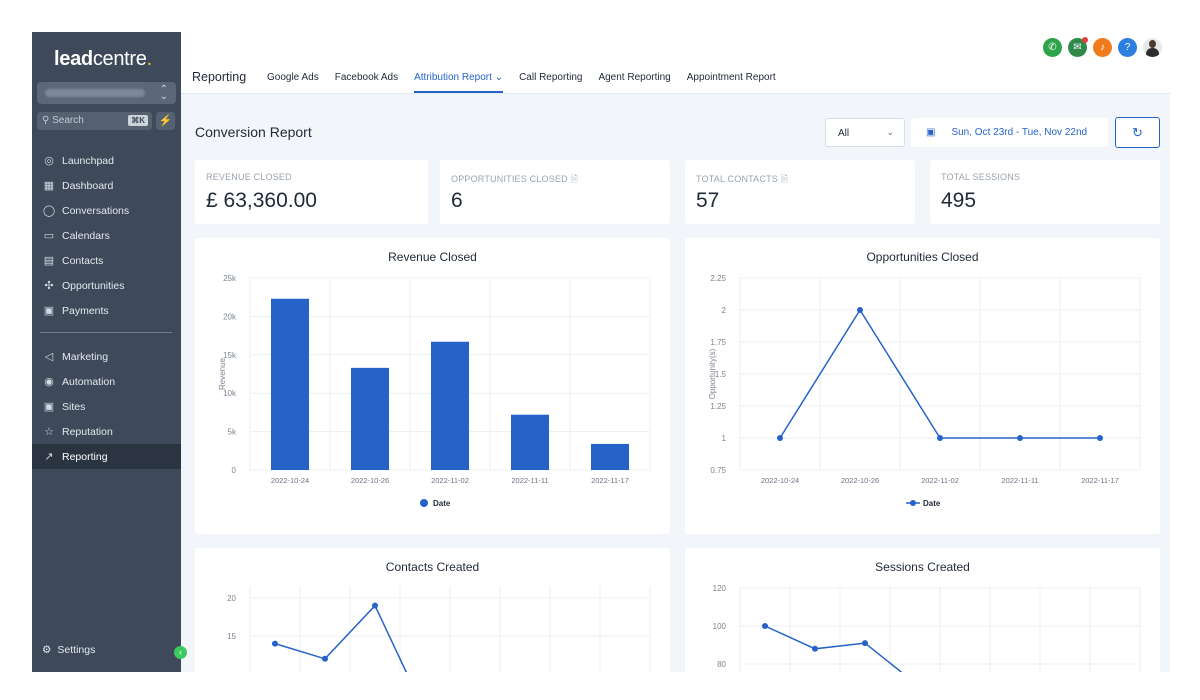  What do you see at coordinates (49, 211) in the screenshot?
I see `chat-icon: ◯` at bounding box center [49, 211].